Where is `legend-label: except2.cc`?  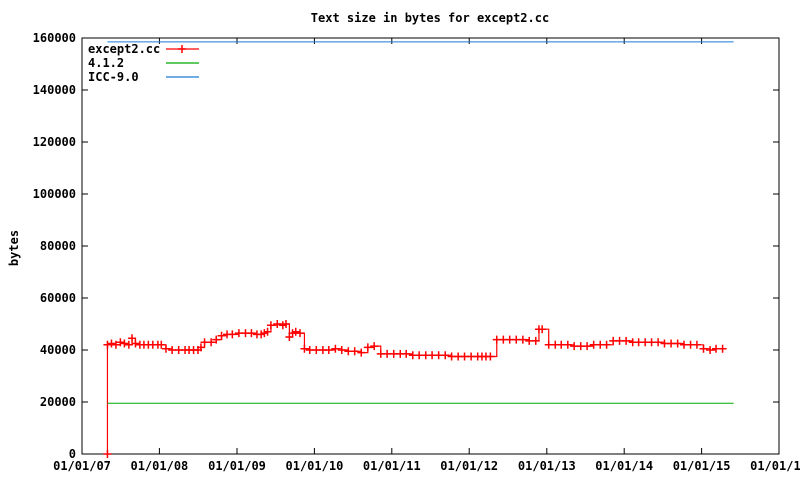 legend-label: except2.cc is located at coordinates (124, 49).